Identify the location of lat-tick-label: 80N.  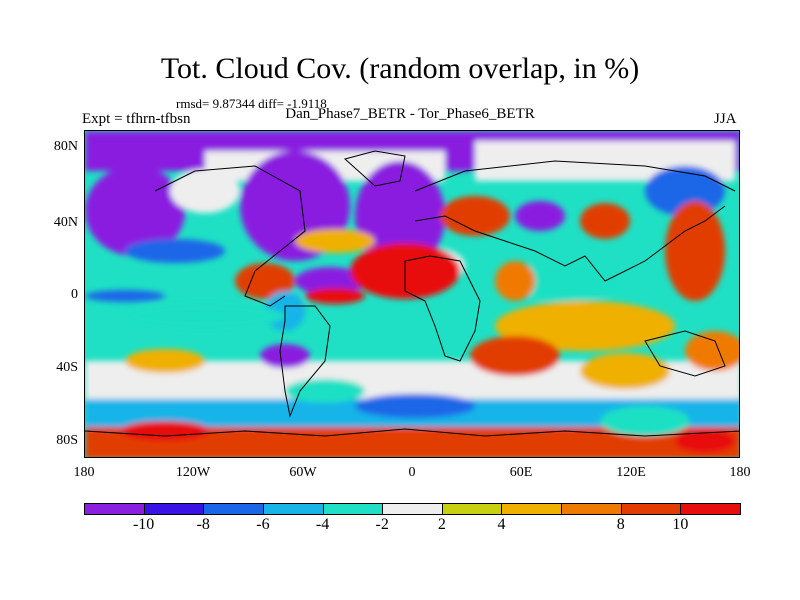
(65, 146).